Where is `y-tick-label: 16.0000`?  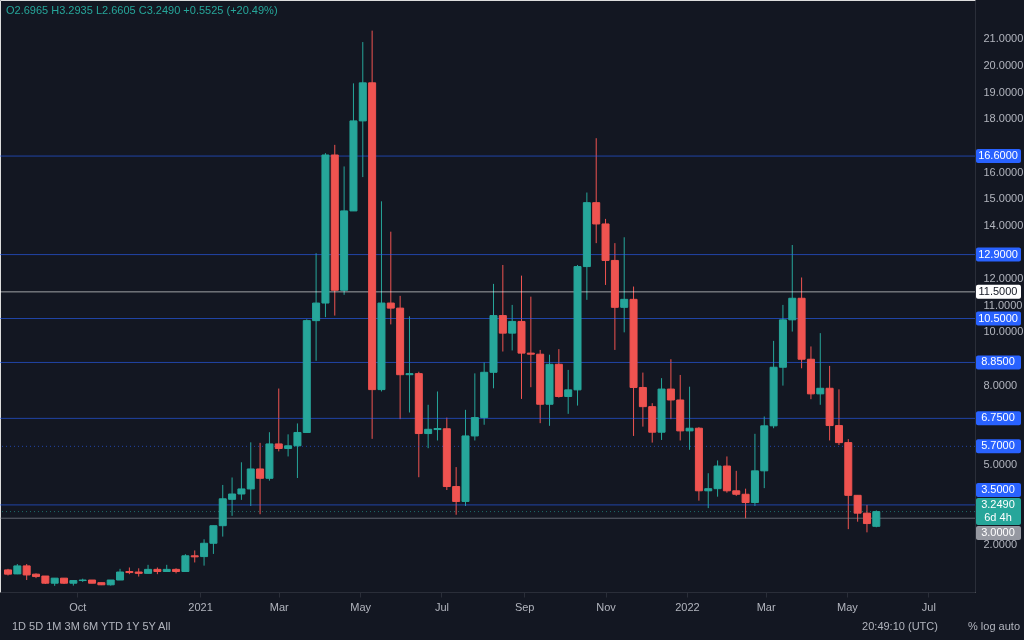
y-tick-label: 16.0000 is located at coordinates (1003, 171).